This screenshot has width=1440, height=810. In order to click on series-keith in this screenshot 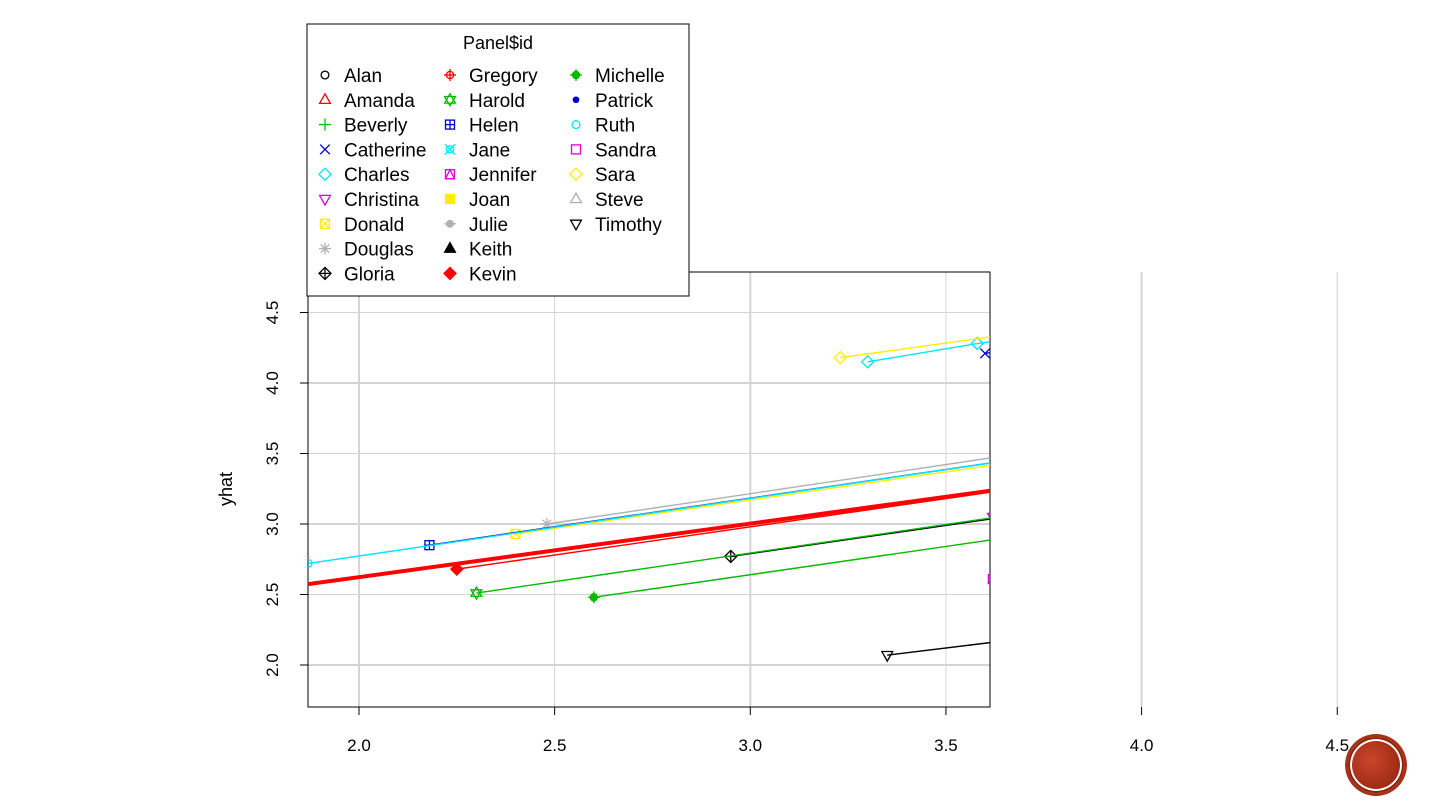, I will do `click(1378, 320)`.